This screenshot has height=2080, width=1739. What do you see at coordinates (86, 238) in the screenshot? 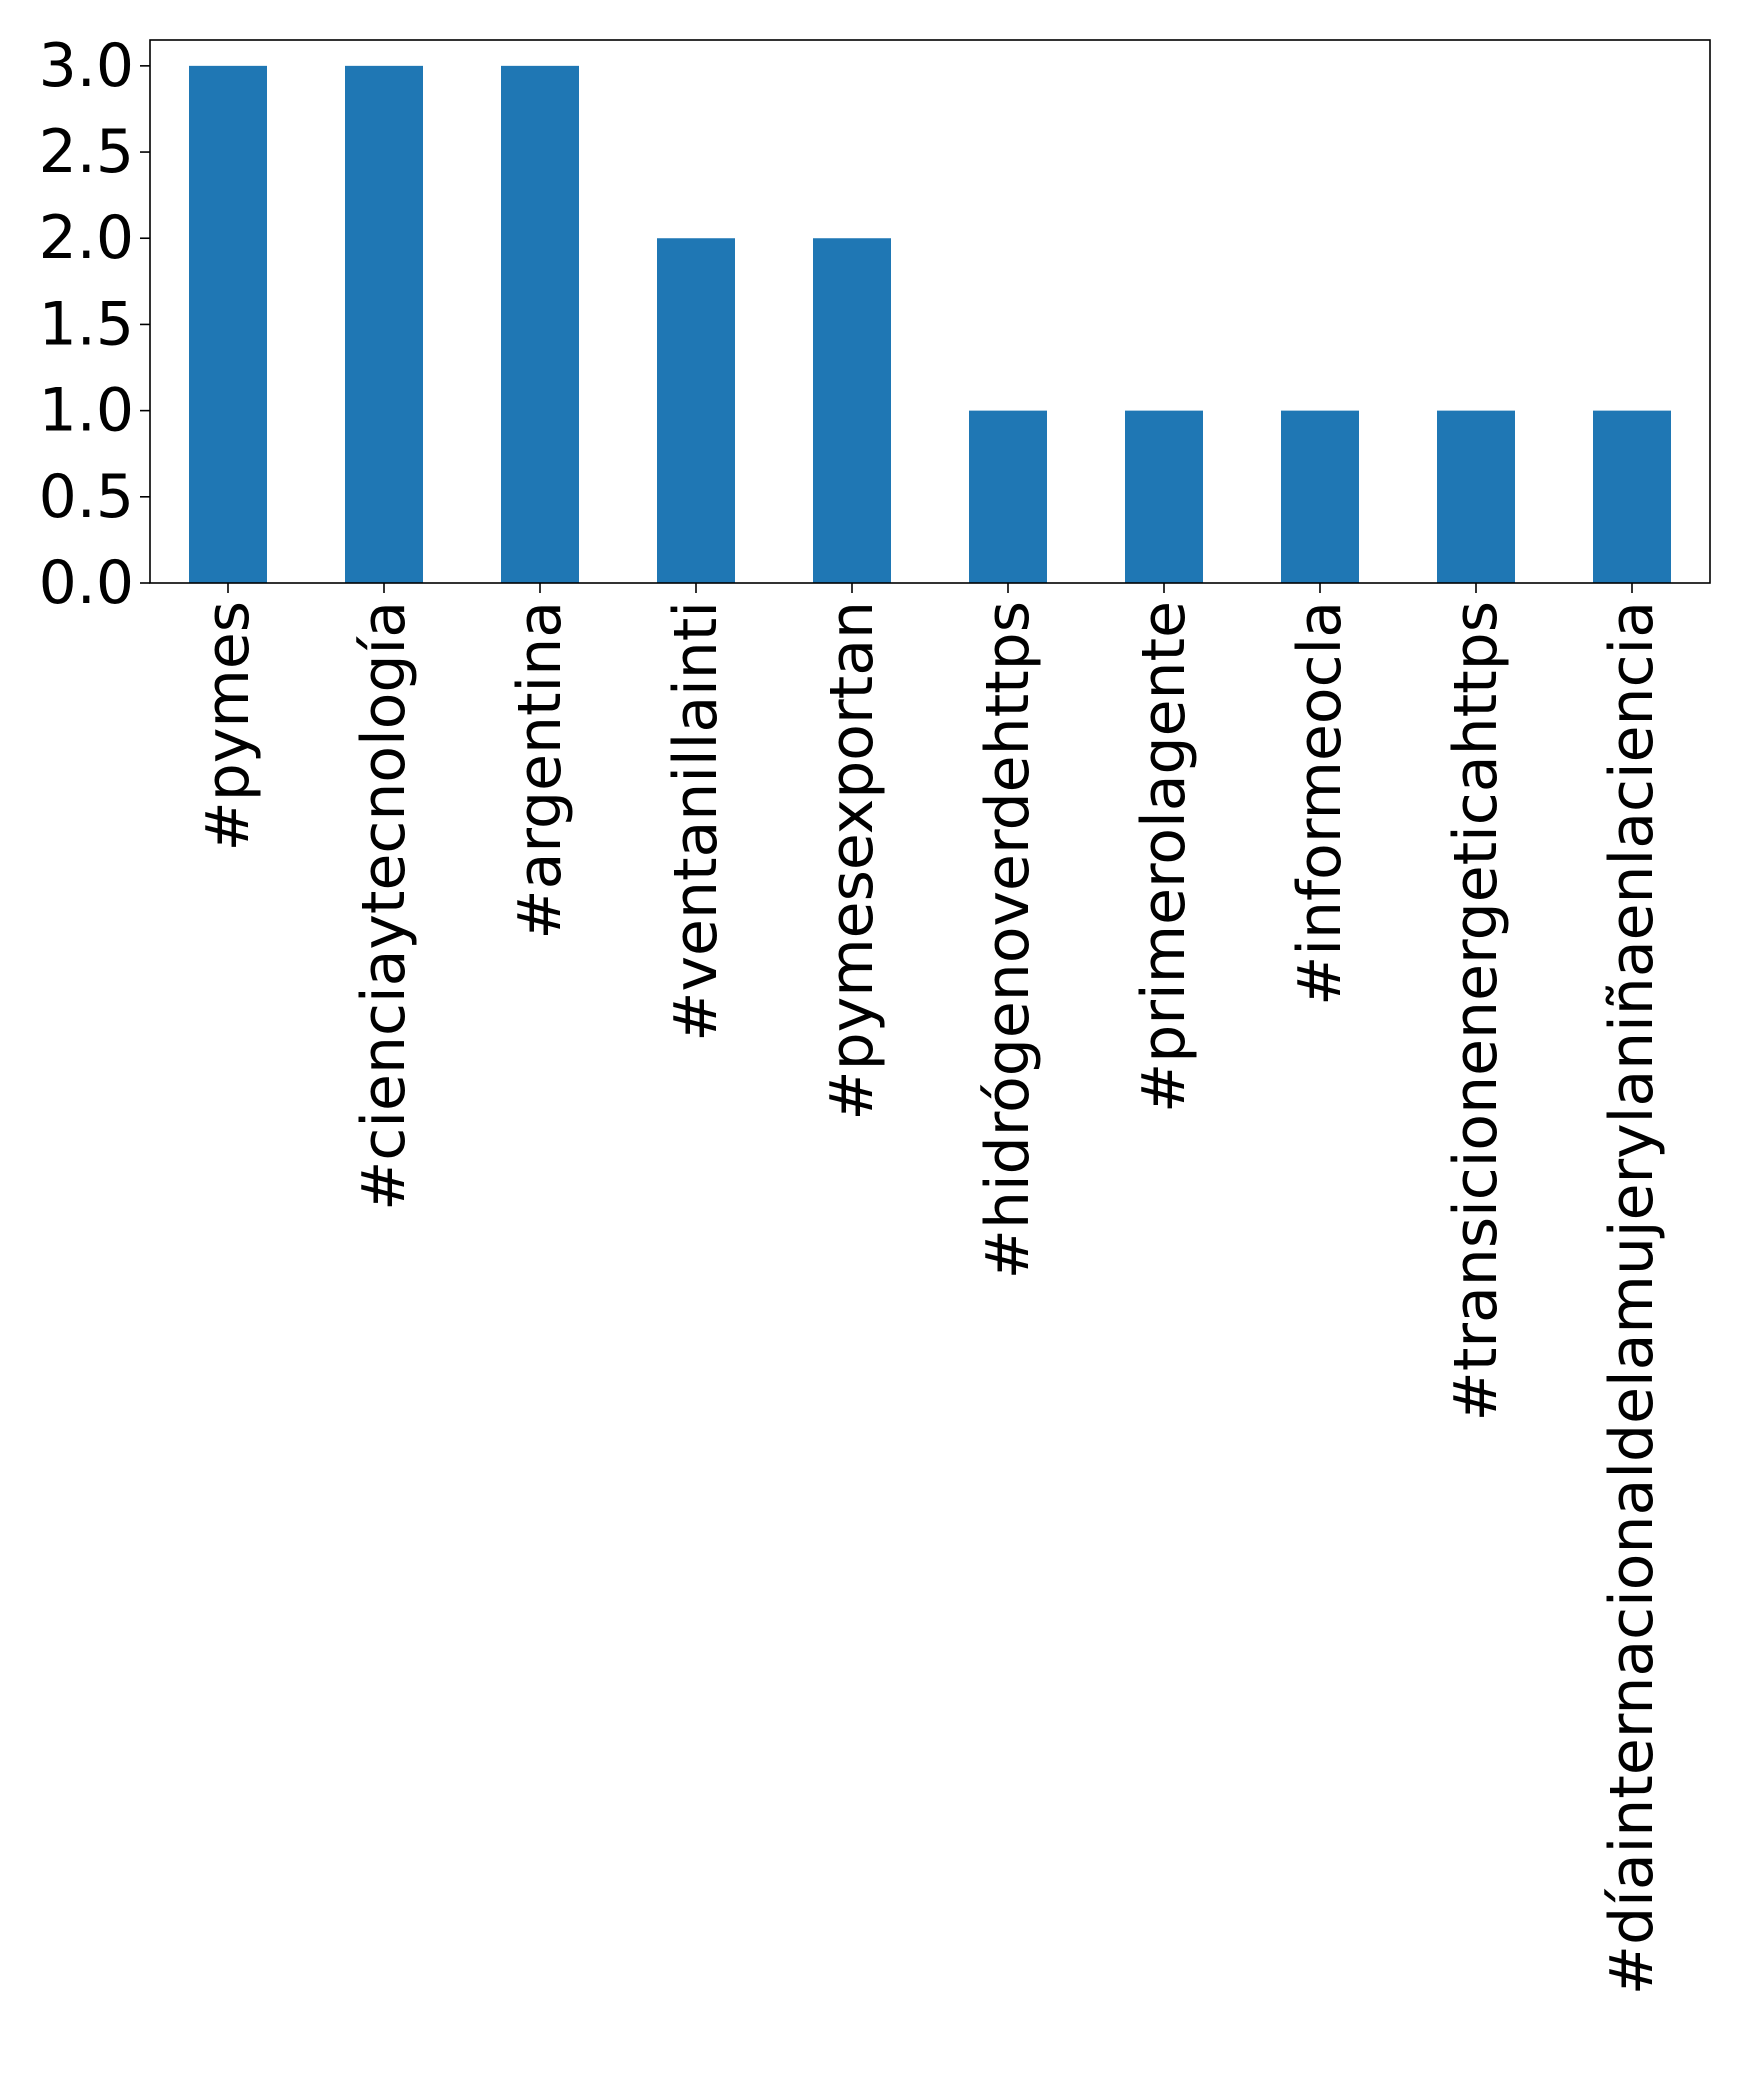
I see `y-tick-label: 2.0` at bounding box center [86, 238].